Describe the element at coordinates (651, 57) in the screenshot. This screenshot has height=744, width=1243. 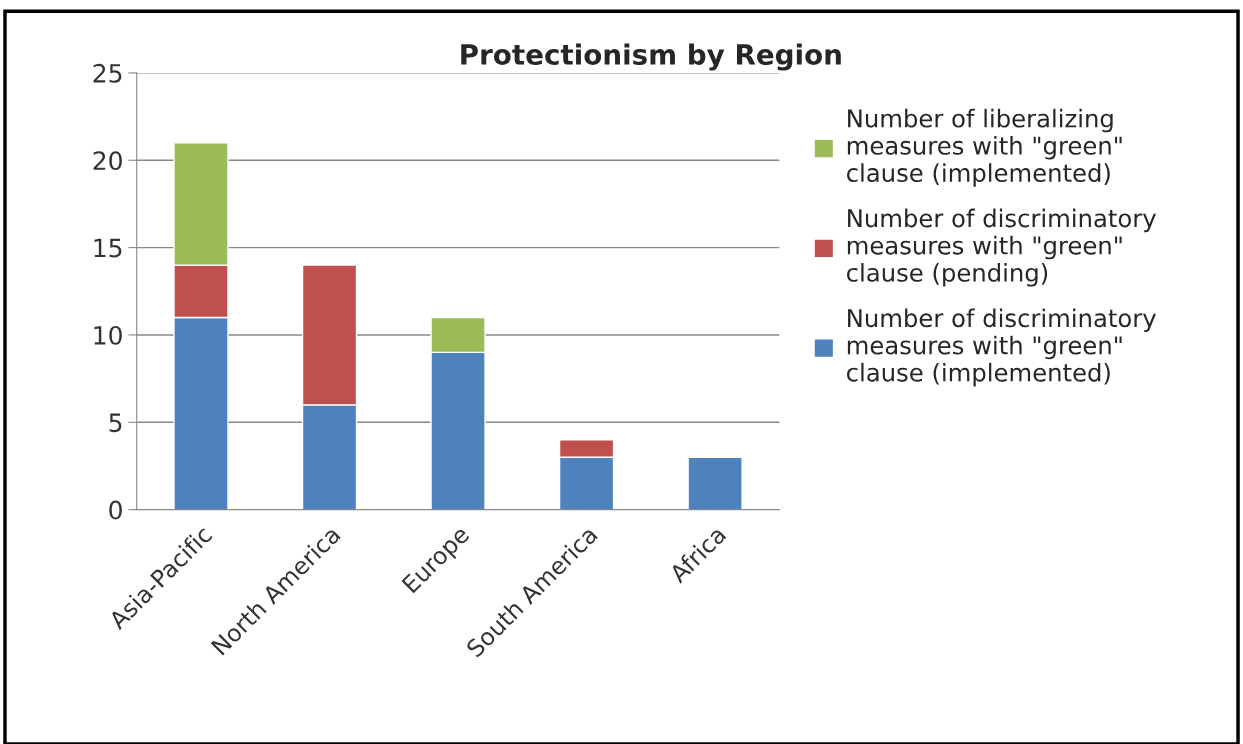
I see `chart-title: Protectionism by Region` at that location.